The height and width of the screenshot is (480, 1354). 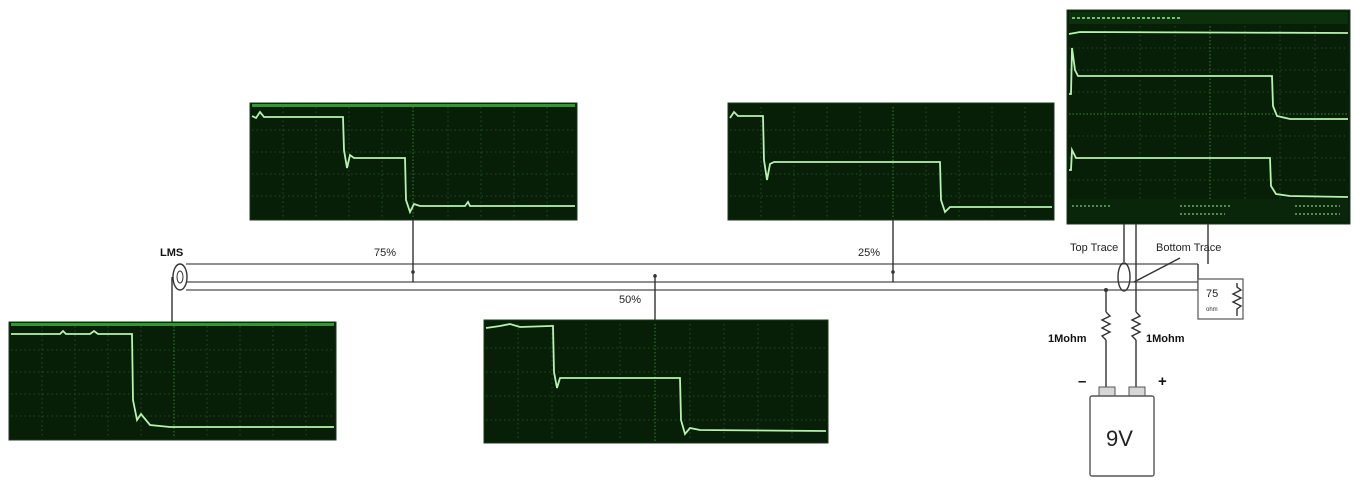 What do you see at coordinates (172, 381) in the screenshot?
I see `scope-lms` at bounding box center [172, 381].